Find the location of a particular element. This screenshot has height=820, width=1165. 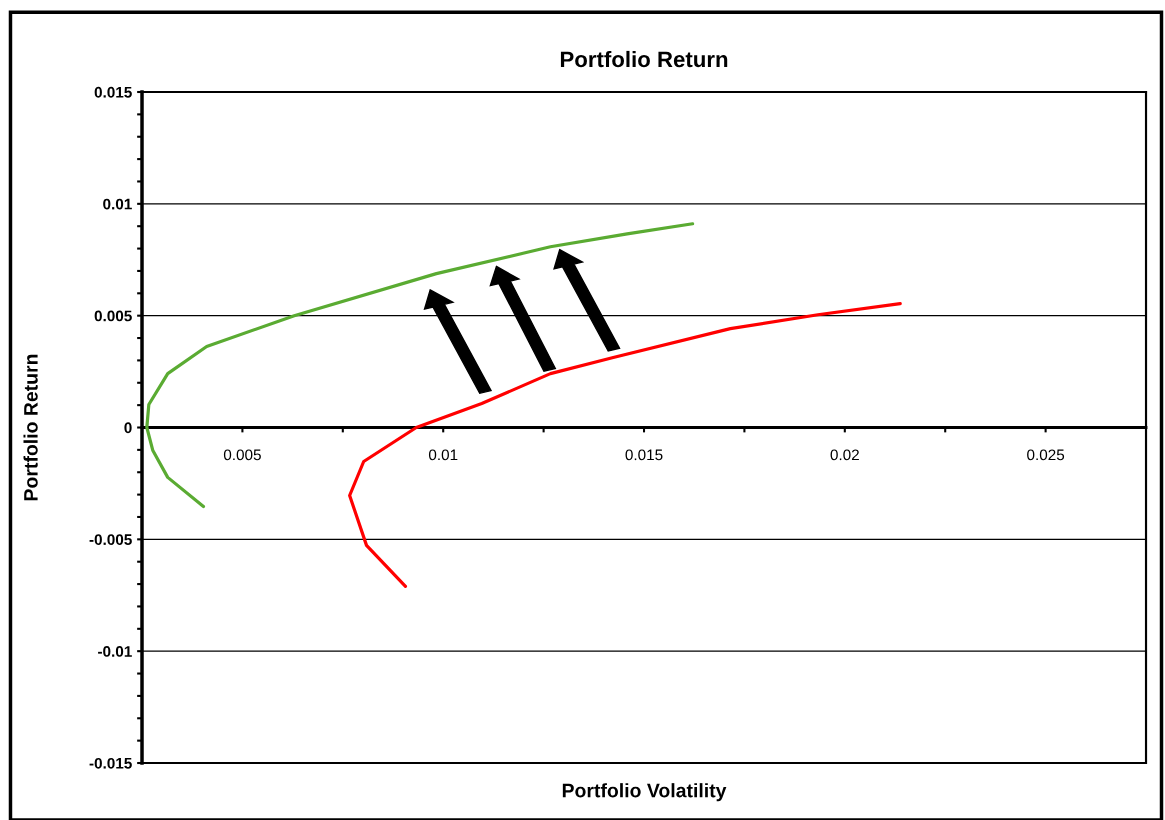

y-tick-label: -0.015 is located at coordinates (110, 763).